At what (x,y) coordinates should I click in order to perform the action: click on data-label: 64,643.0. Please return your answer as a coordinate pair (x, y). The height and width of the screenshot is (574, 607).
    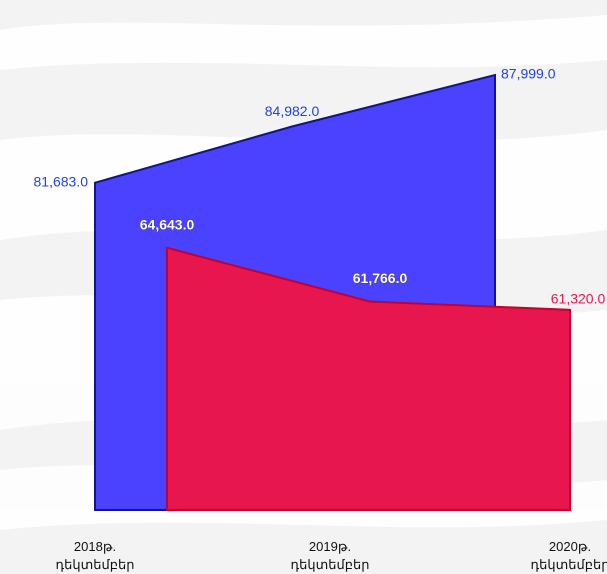
    Looking at the image, I should click on (167, 225).